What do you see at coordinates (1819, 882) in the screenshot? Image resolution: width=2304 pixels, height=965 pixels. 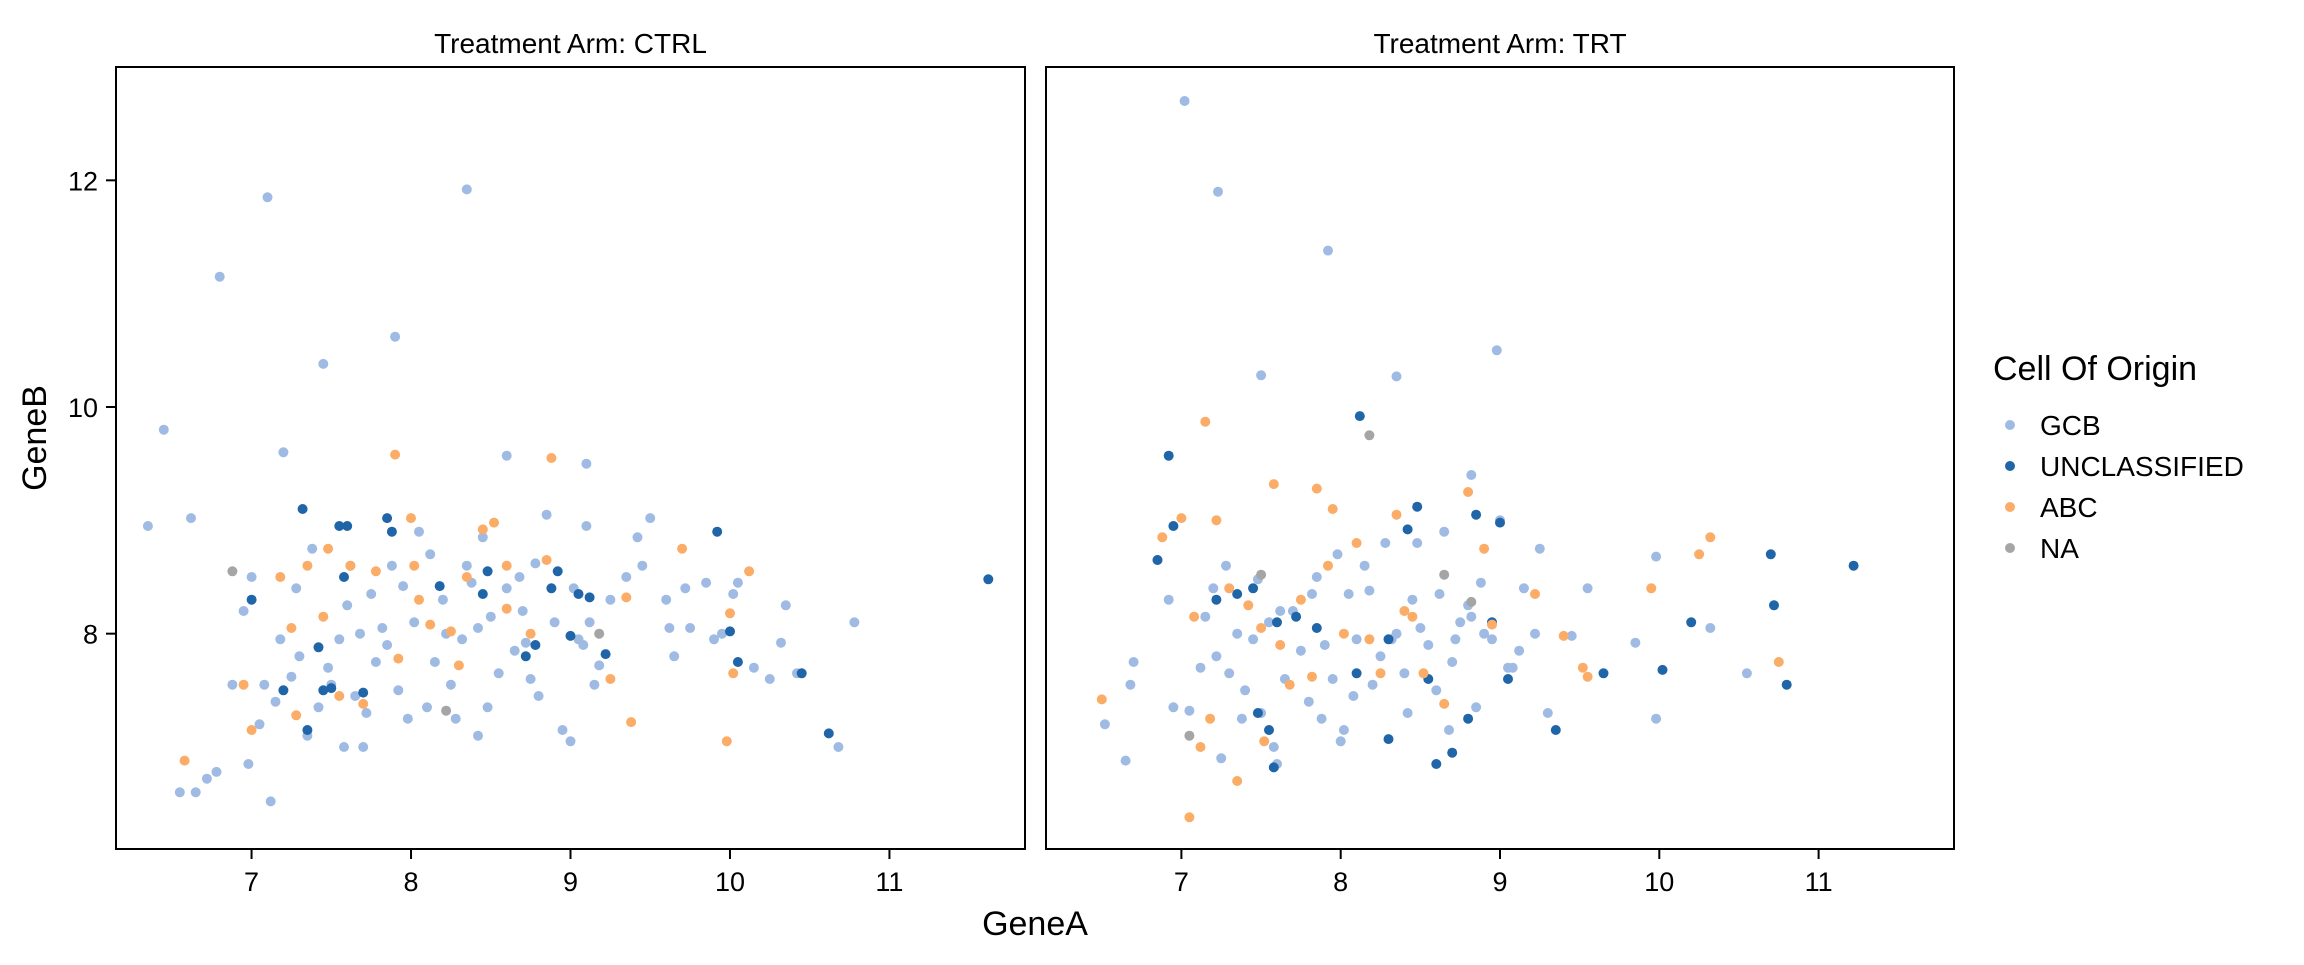 I see `x-tick-label: 11` at bounding box center [1819, 882].